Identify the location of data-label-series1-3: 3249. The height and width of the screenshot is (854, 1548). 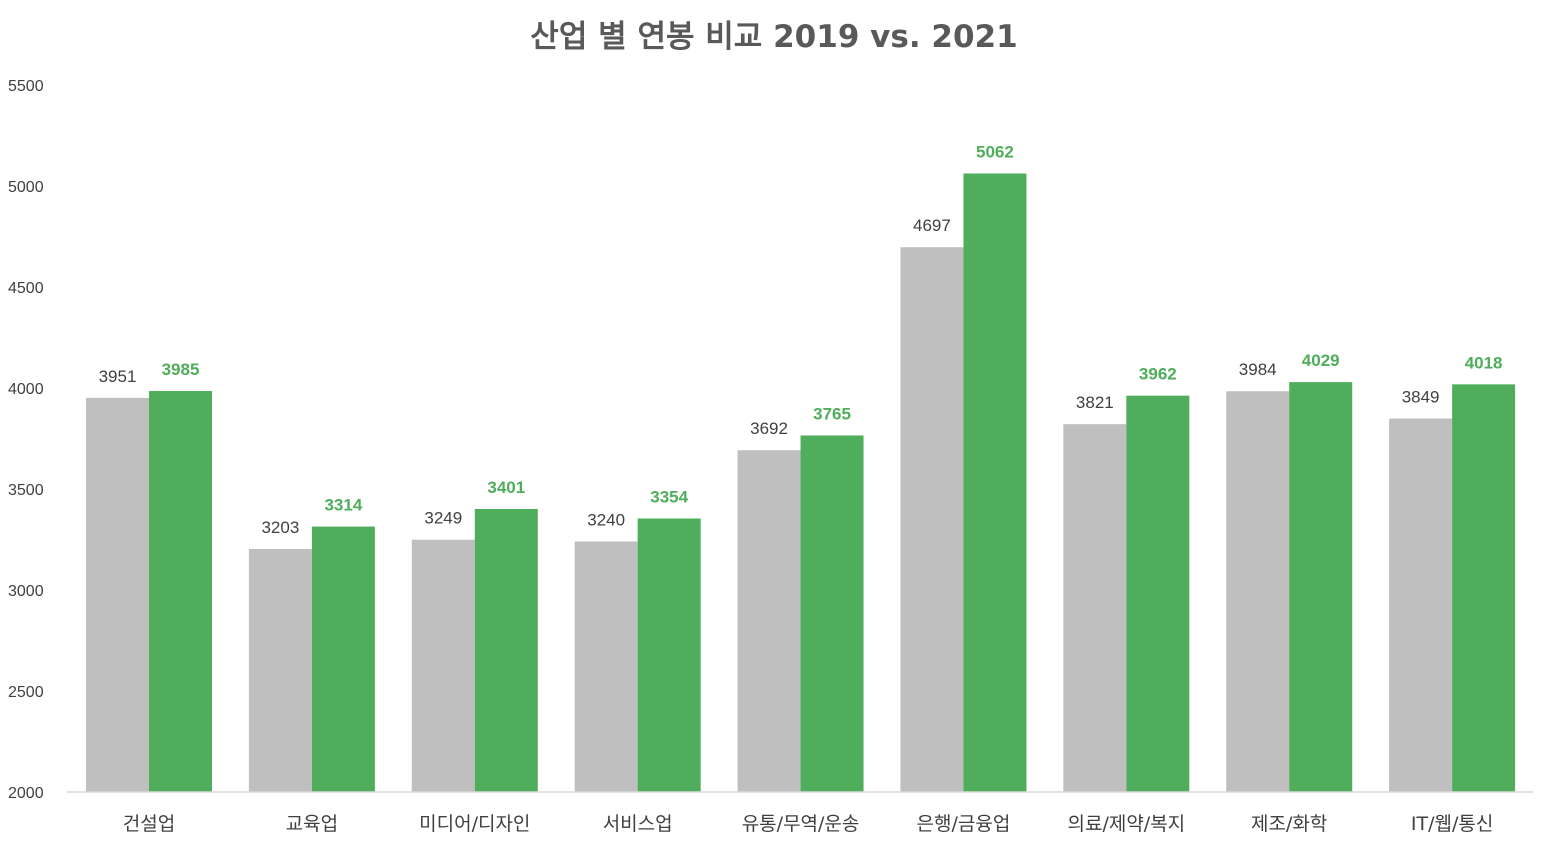
(443, 518).